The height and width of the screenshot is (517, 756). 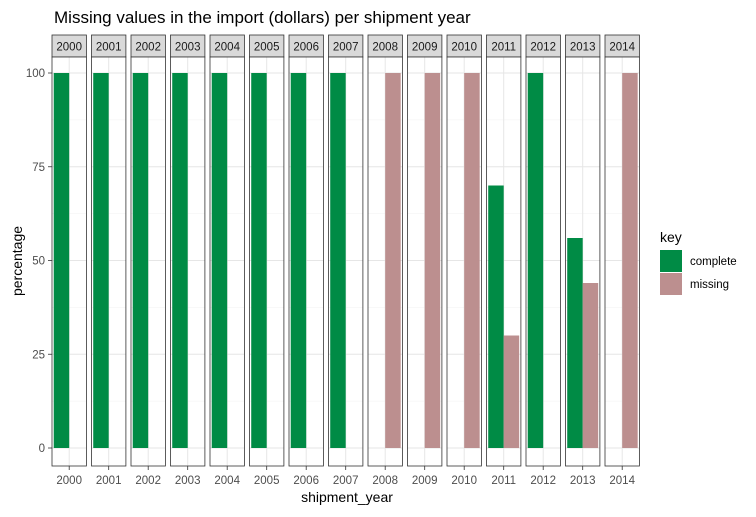 I want to click on y-tick-label: 50, so click(x=38, y=262).